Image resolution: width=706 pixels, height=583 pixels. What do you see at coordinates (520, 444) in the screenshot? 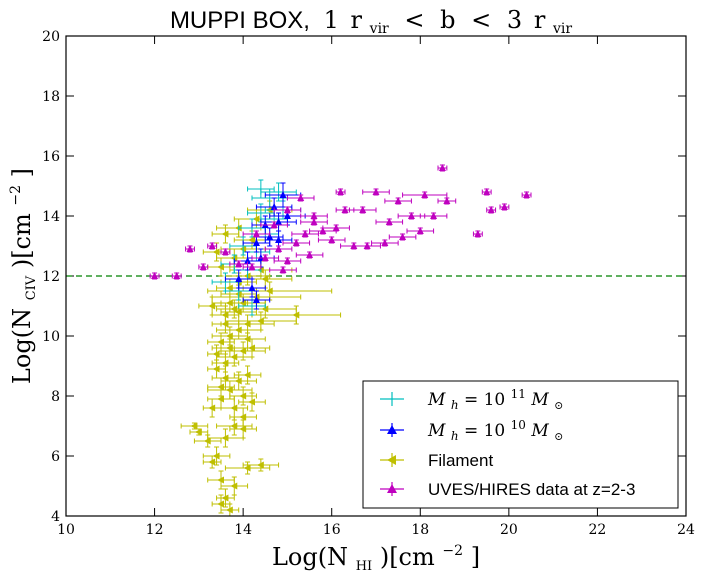
I see `legend-box` at bounding box center [520, 444].